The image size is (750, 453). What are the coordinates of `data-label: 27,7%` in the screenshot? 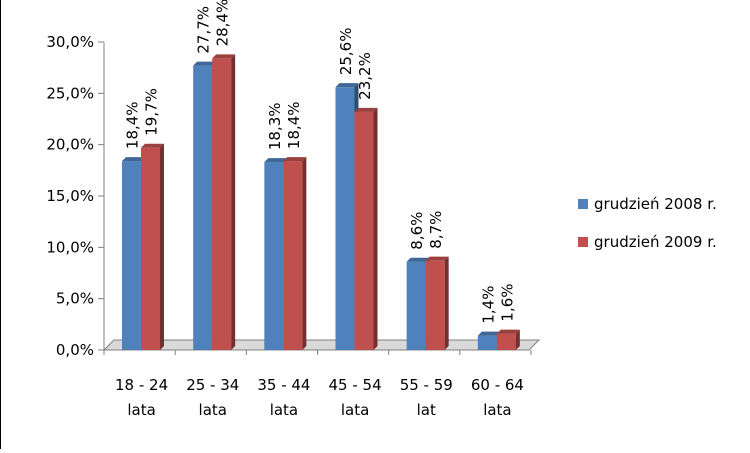 It's located at (204, 30).